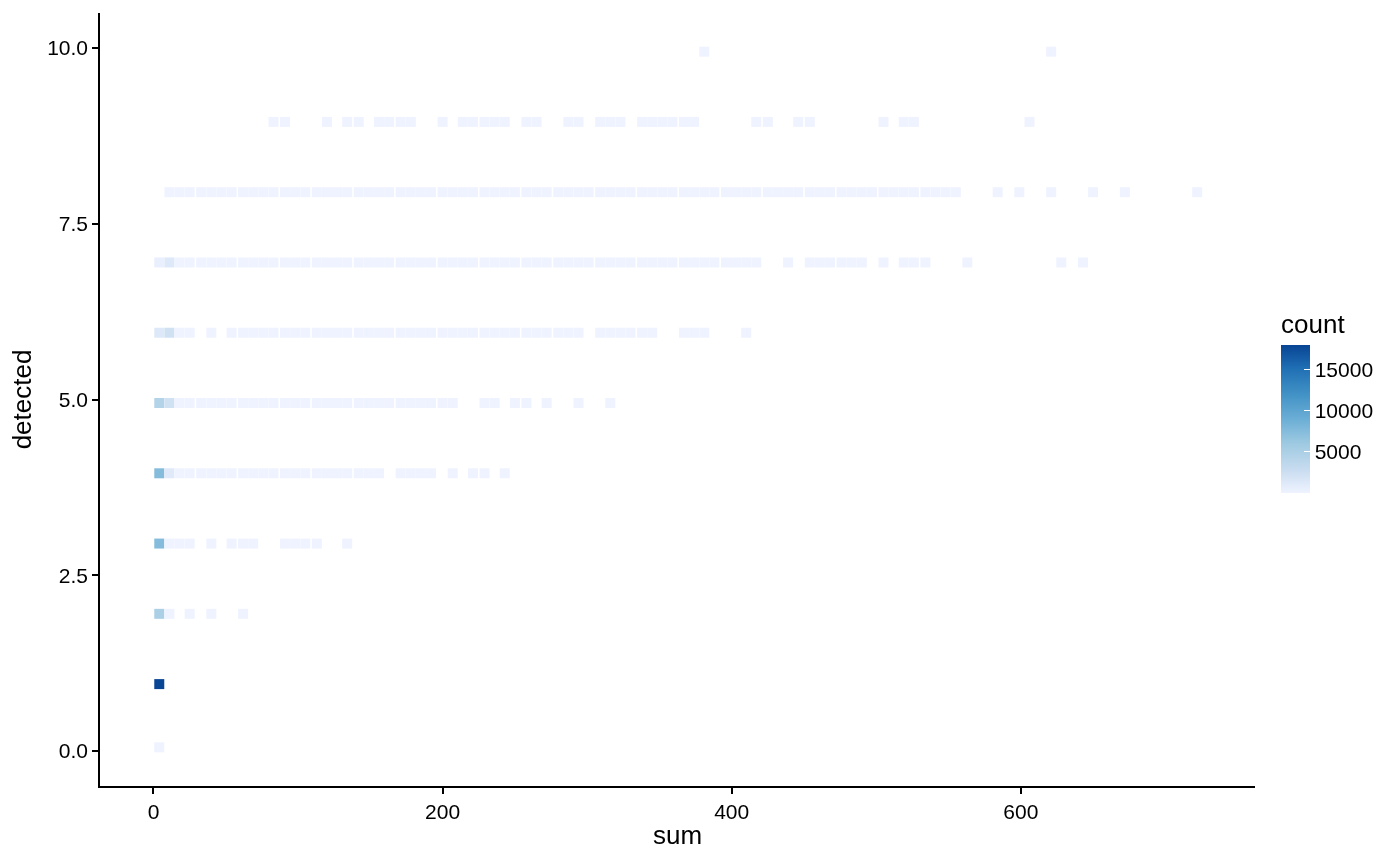  Describe the element at coordinates (1021, 811) in the screenshot. I see `x-tick-label: 600` at that location.